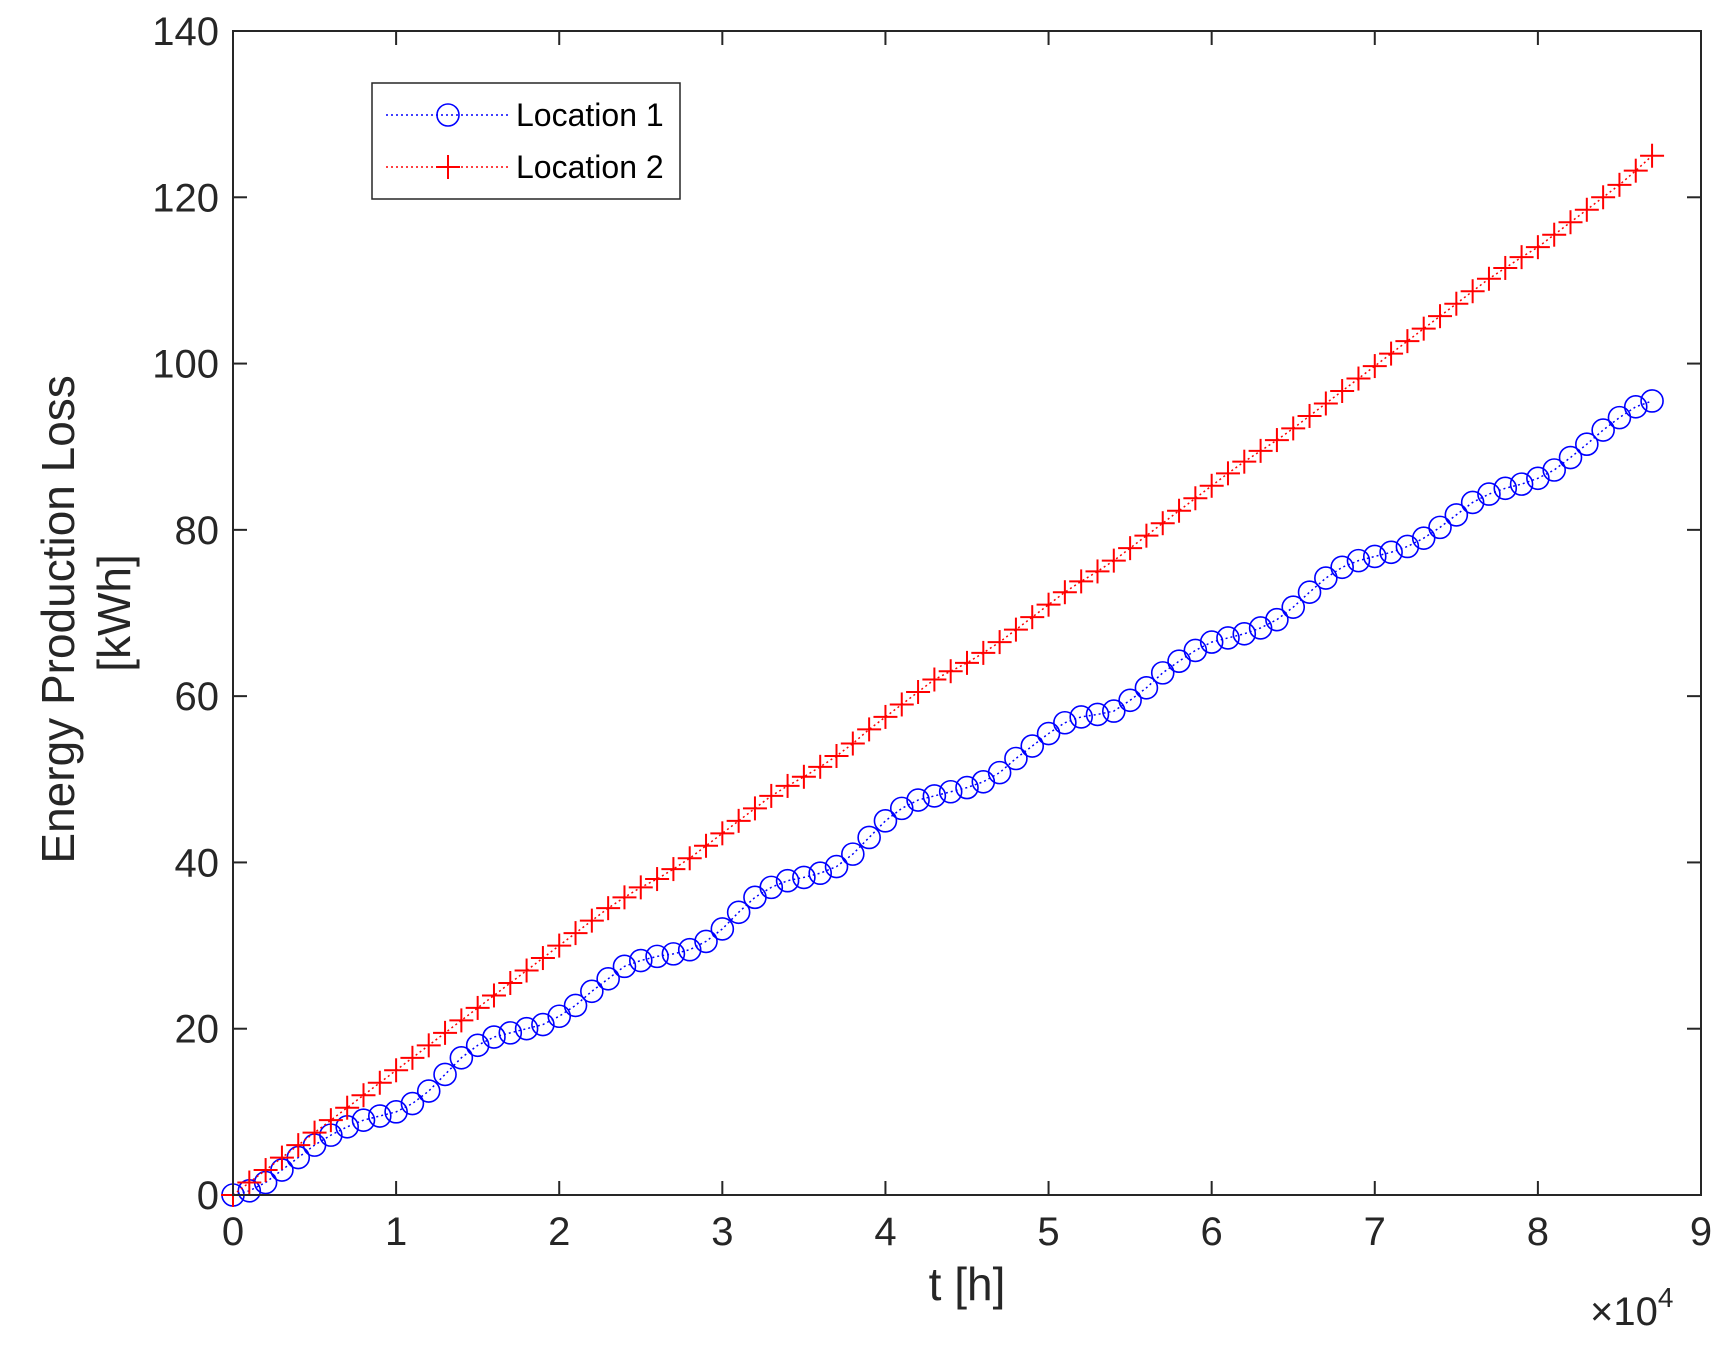 This screenshot has height=1346, width=1724. I want to click on x-multiplier-base: ×10, so click(1624, 1312).